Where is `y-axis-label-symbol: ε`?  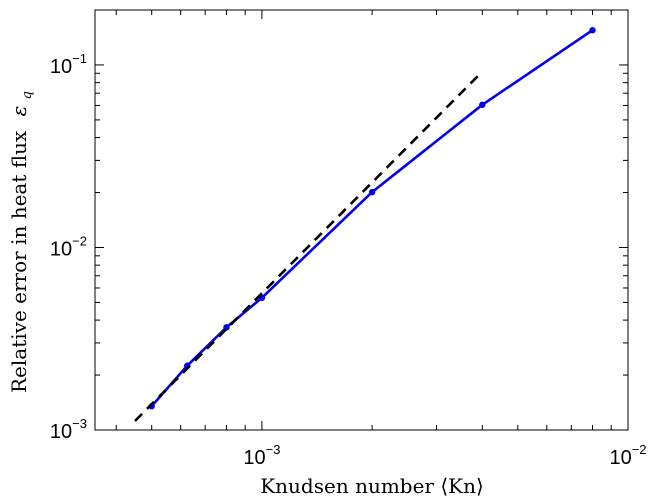 y-axis-label-symbol: ε is located at coordinates (19, 111).